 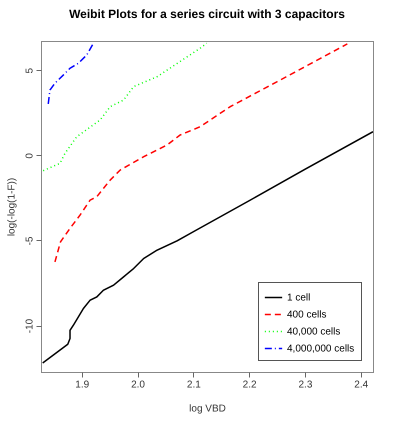 What do you see at coordinates (298, 298) in the screenshot?
I see `legend-label: 1 cell` at bounding box center [298, 298].